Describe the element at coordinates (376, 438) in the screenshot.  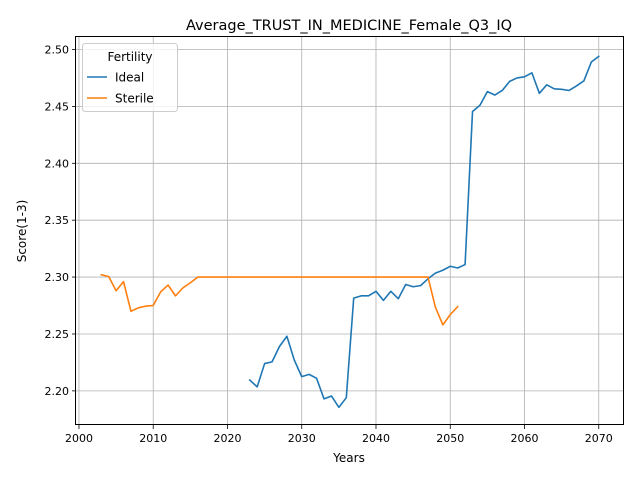
I see `x-tick-label: 2040` at that location.